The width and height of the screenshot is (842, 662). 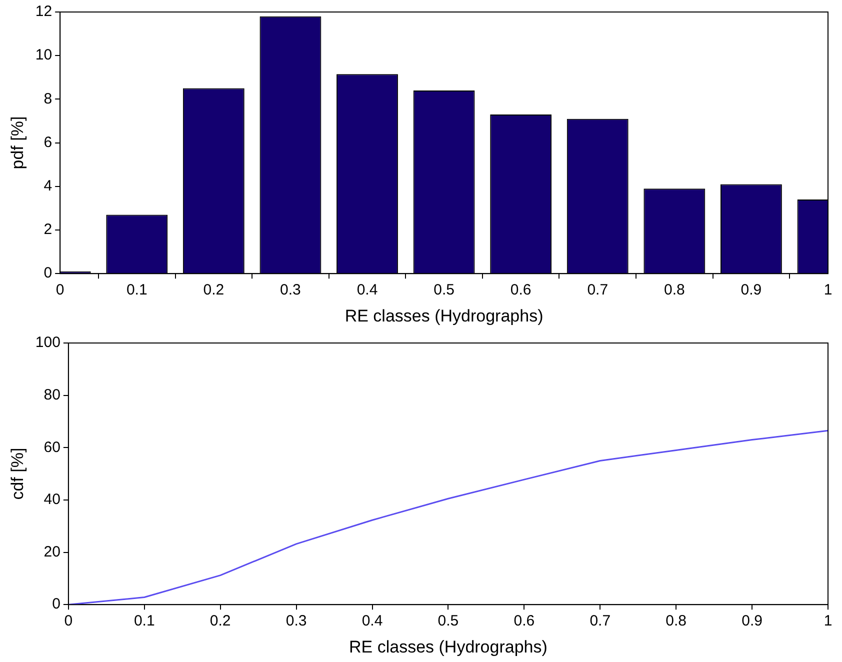 I want to click on y-axis-title: cdf [%], so click(x=17, y=474).